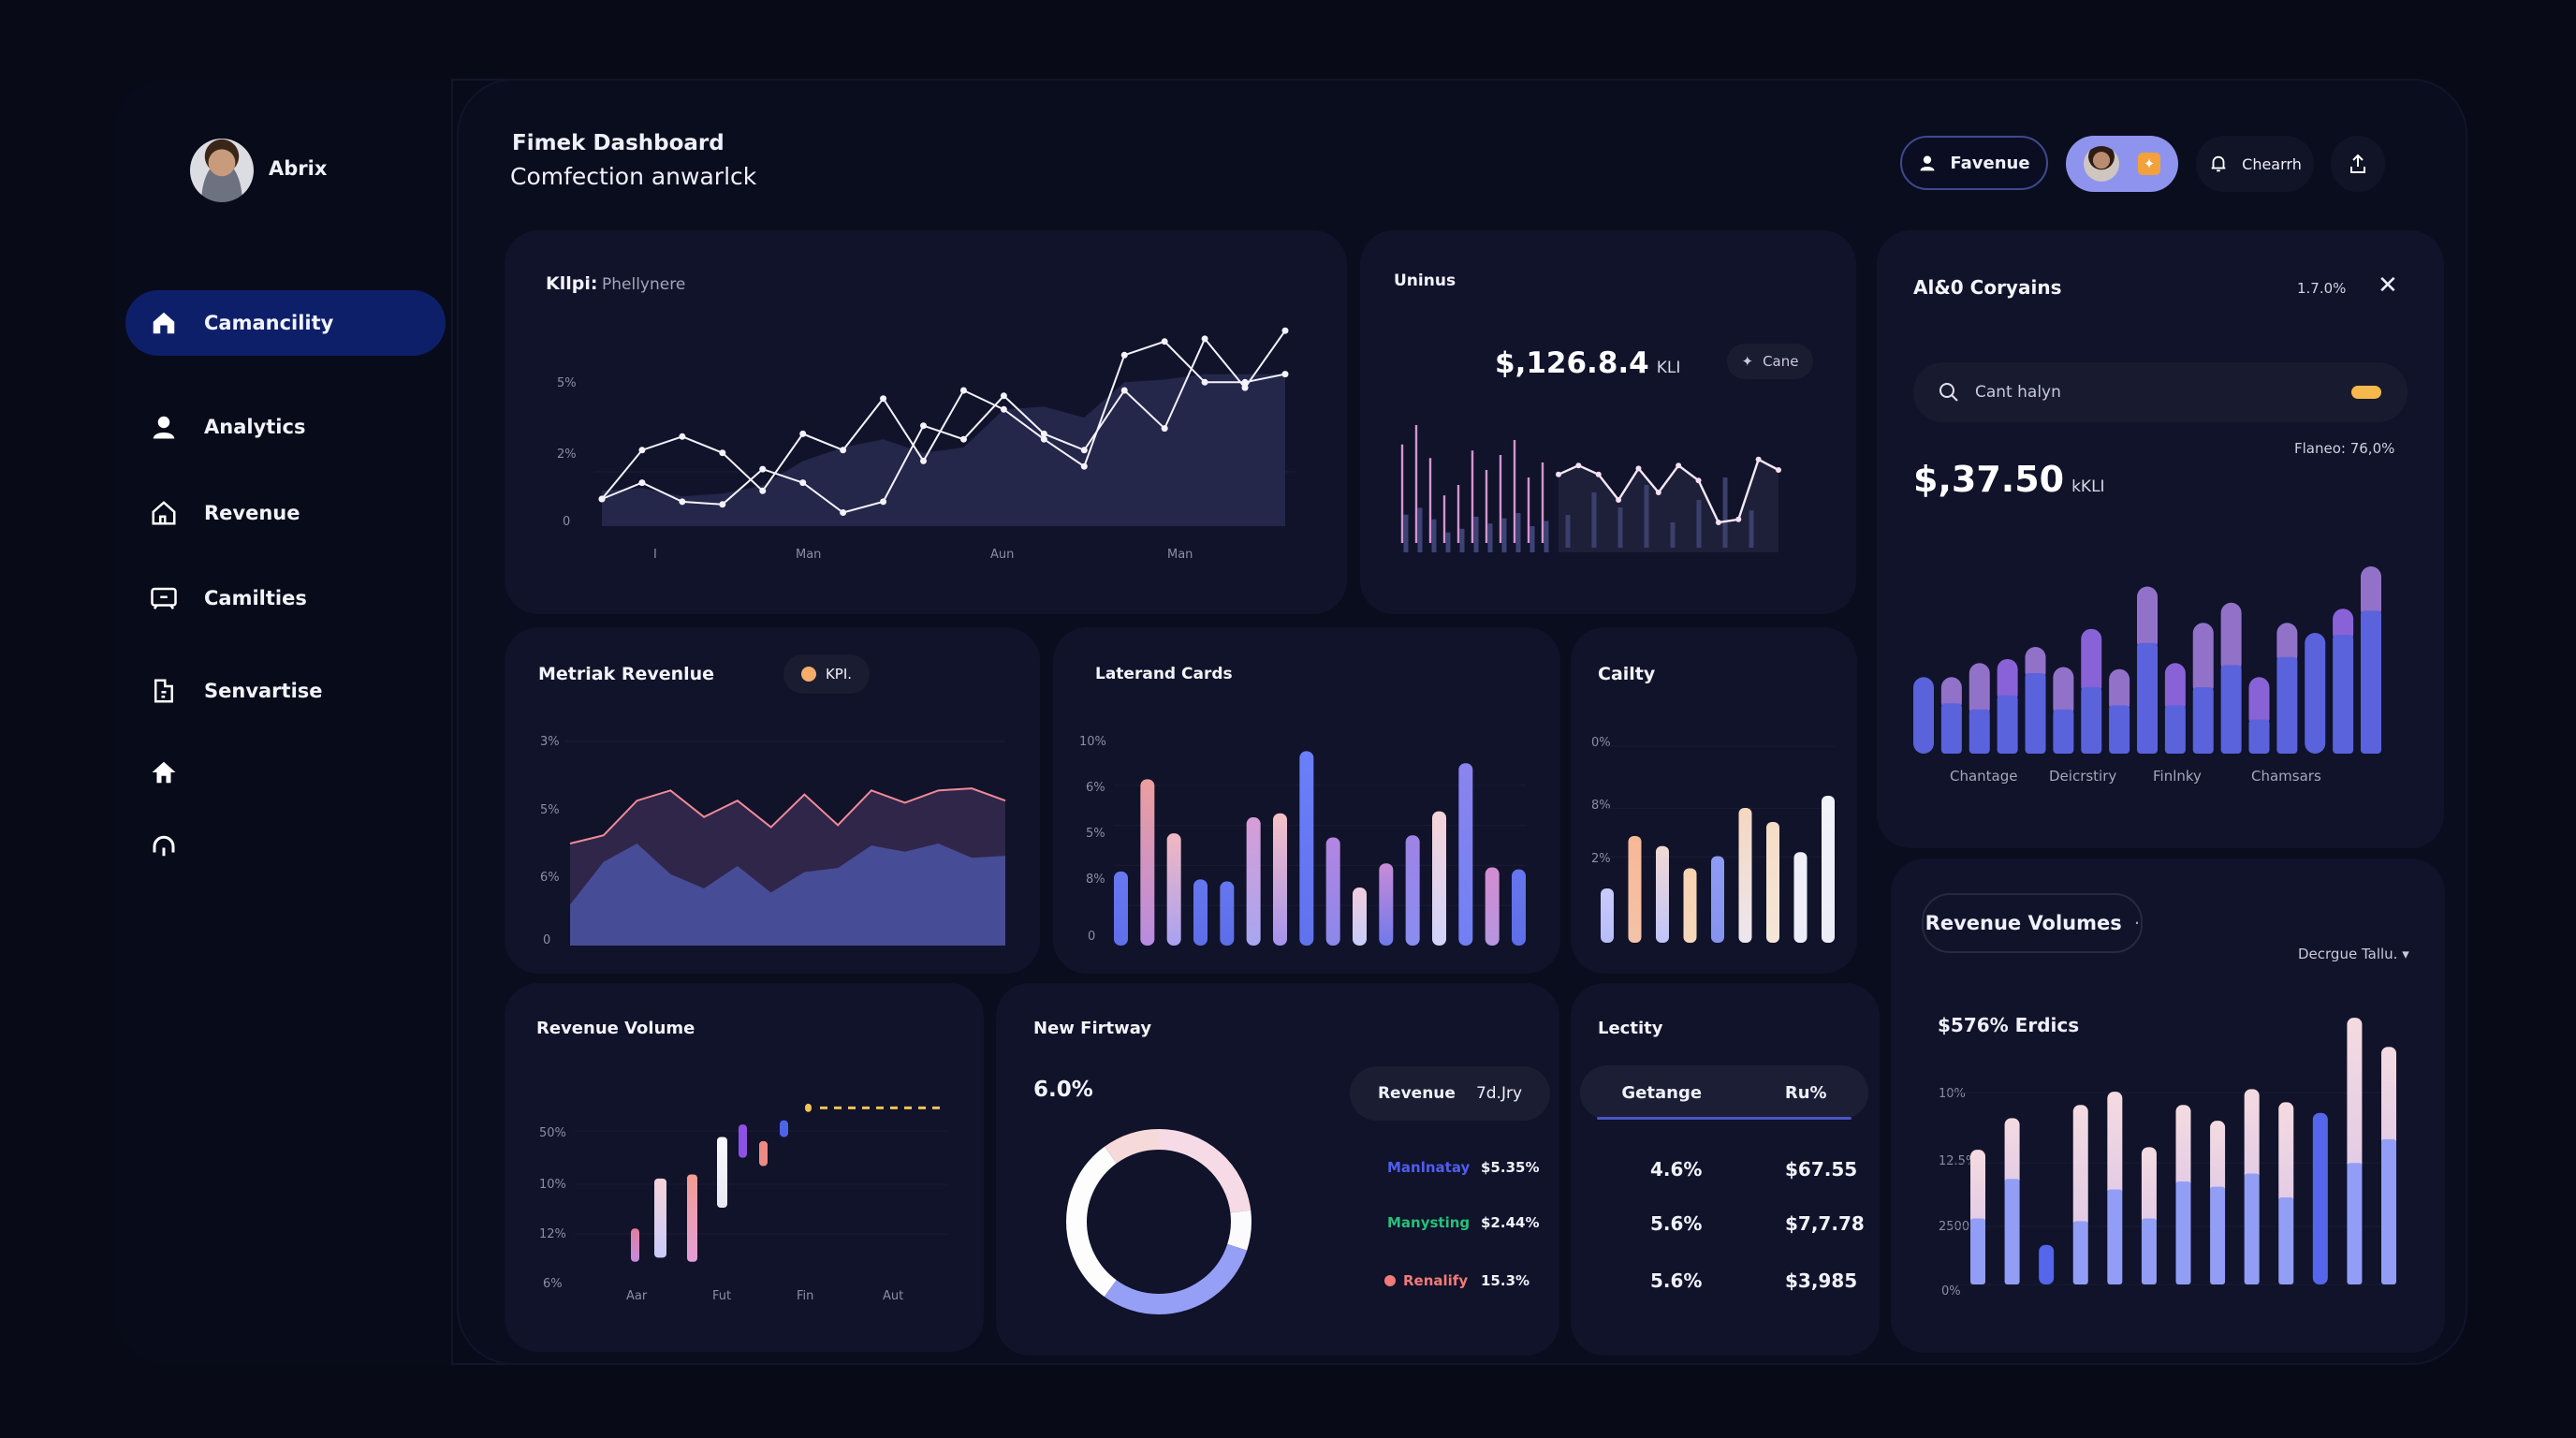 The height and width of the screenshot is (1438, 2576). I want to click on metric-area-chart, so click(785, 843).